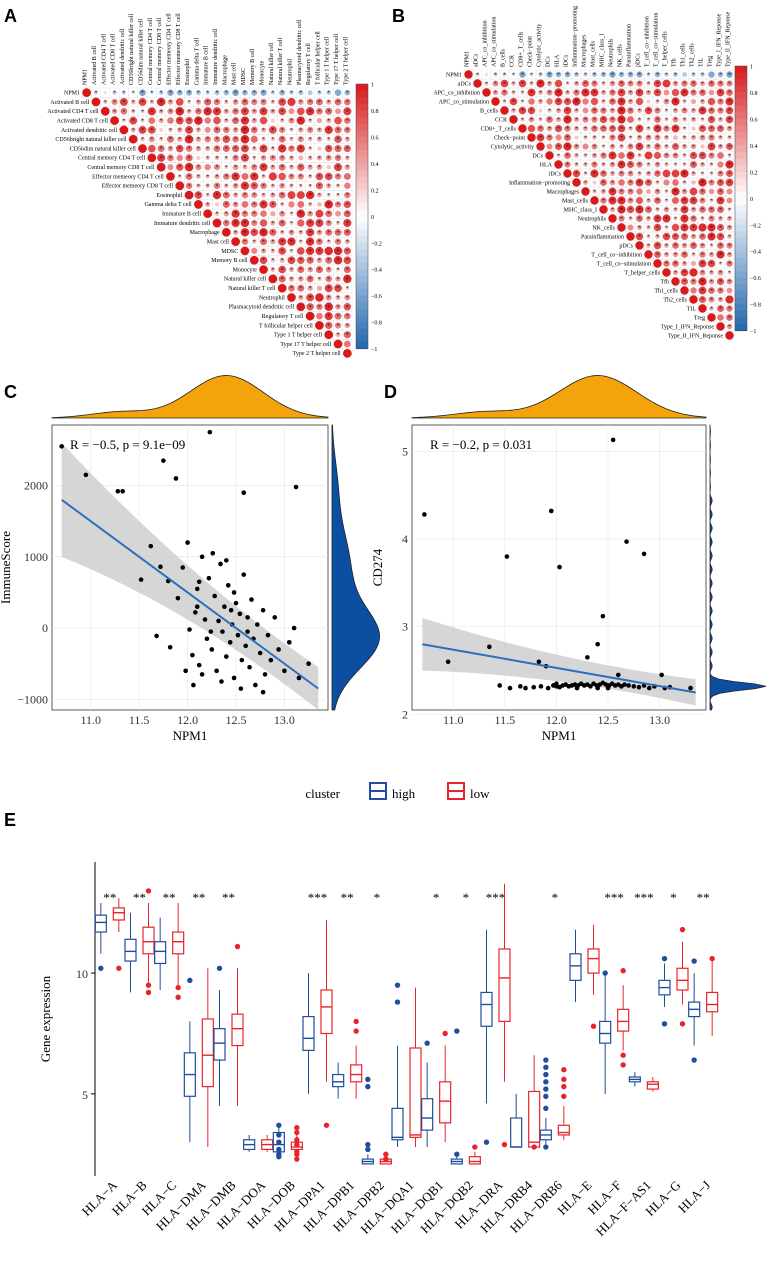  I want to click on legend-tick: 0, so click(372, 218).